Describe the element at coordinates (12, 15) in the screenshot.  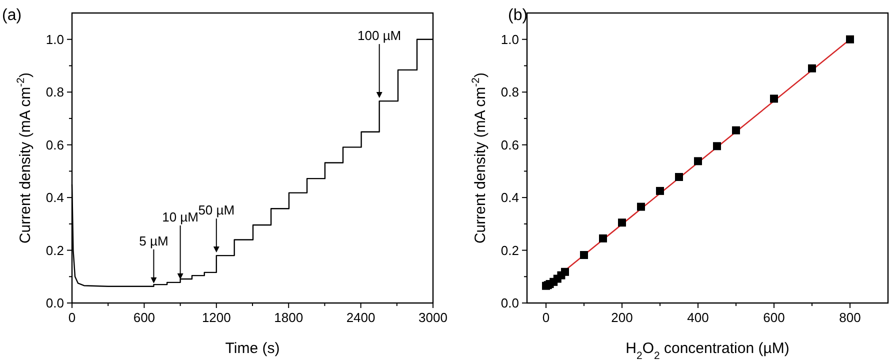
I see `chart-title: (a)` at that location.